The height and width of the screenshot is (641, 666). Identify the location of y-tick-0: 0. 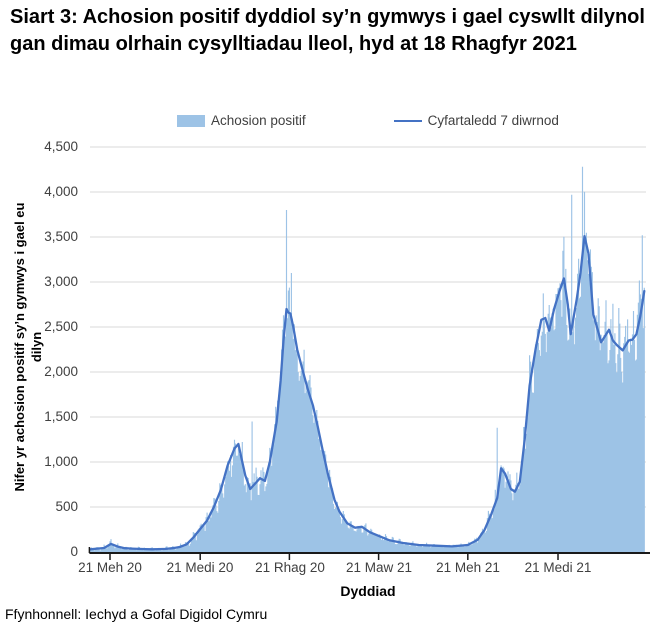
(74, 551).